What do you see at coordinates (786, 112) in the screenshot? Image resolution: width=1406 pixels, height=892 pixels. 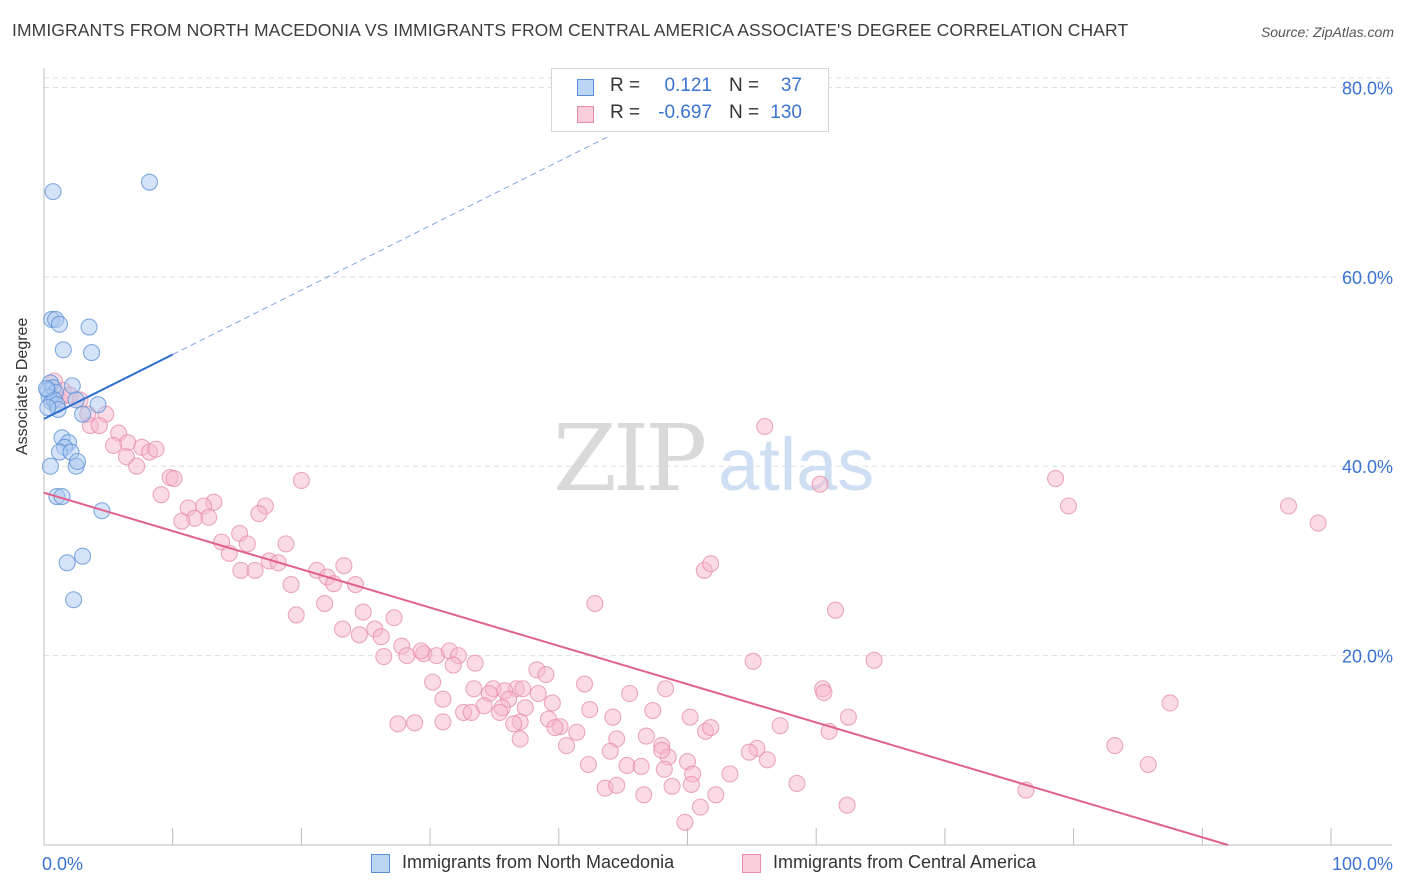 I see `legend-n-value: 130` at bounding box center [786, 112].